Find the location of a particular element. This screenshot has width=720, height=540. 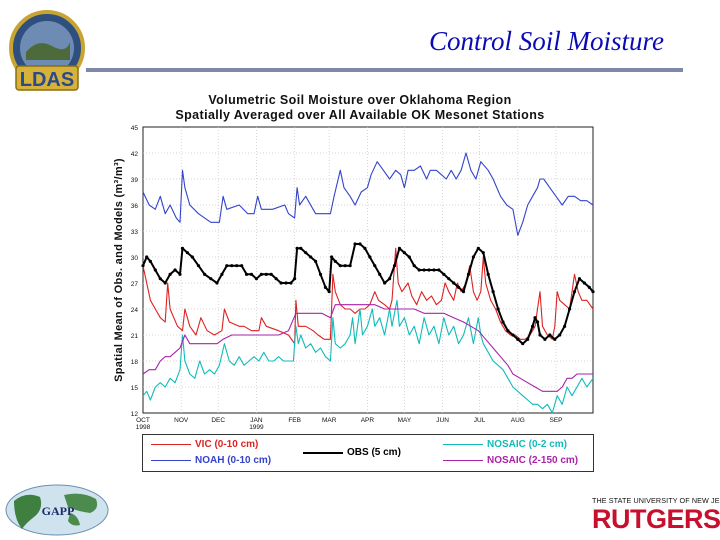

legend-label: OBS (5 cm) is located at coordinates (374, 452).